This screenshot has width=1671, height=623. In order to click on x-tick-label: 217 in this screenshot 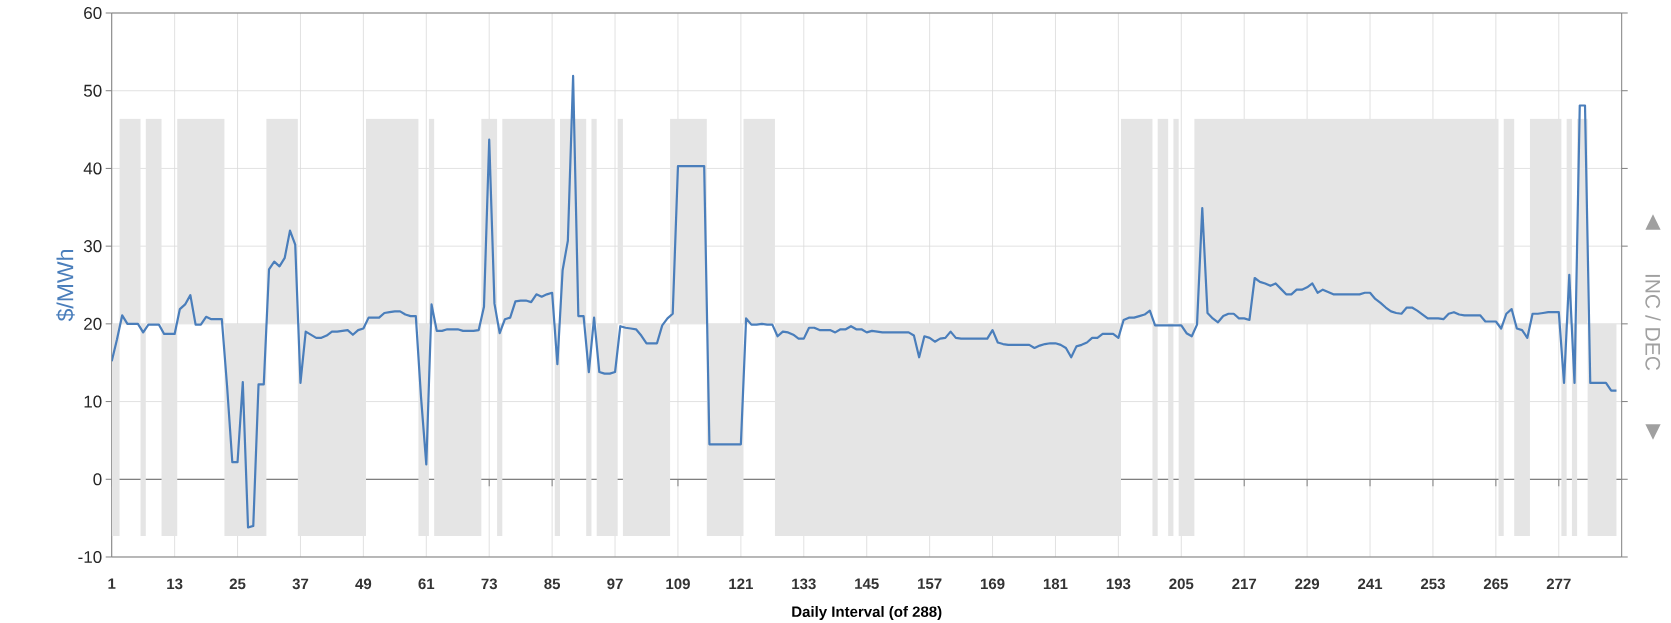, I will do `click(1244, 583)`.